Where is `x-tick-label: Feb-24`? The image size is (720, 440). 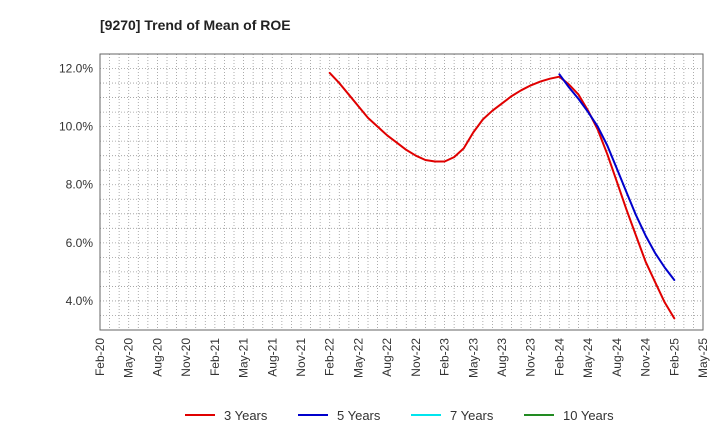
x-tick-label: Feb-24 is located at coordinates (559, 357).